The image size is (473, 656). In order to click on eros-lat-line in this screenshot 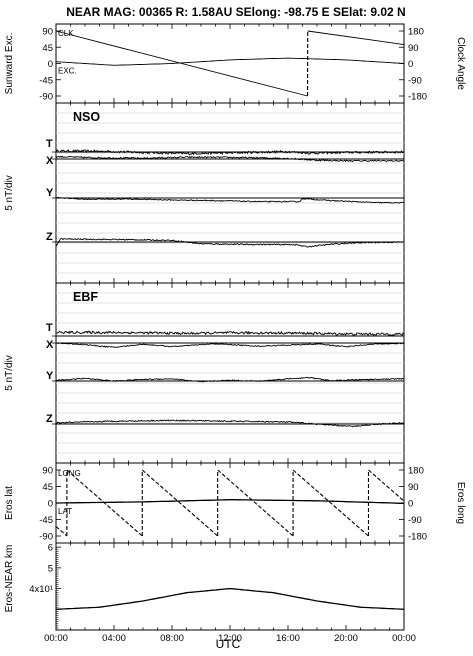, I will do `click(230, 502)`.